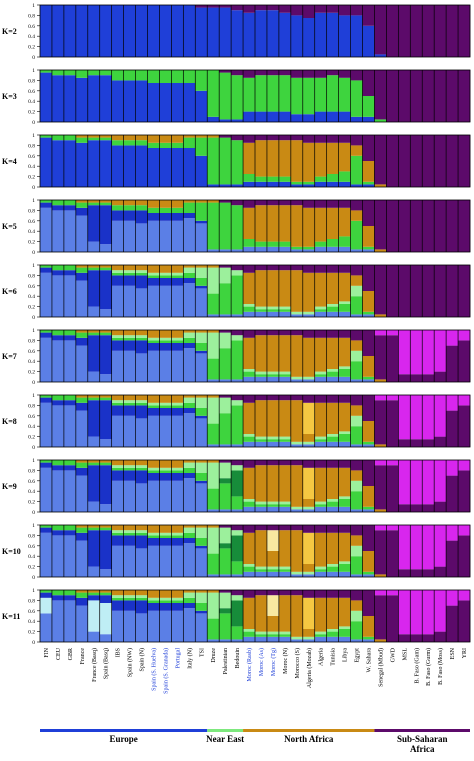  I want to click on panel-frame, so click(255, 96).